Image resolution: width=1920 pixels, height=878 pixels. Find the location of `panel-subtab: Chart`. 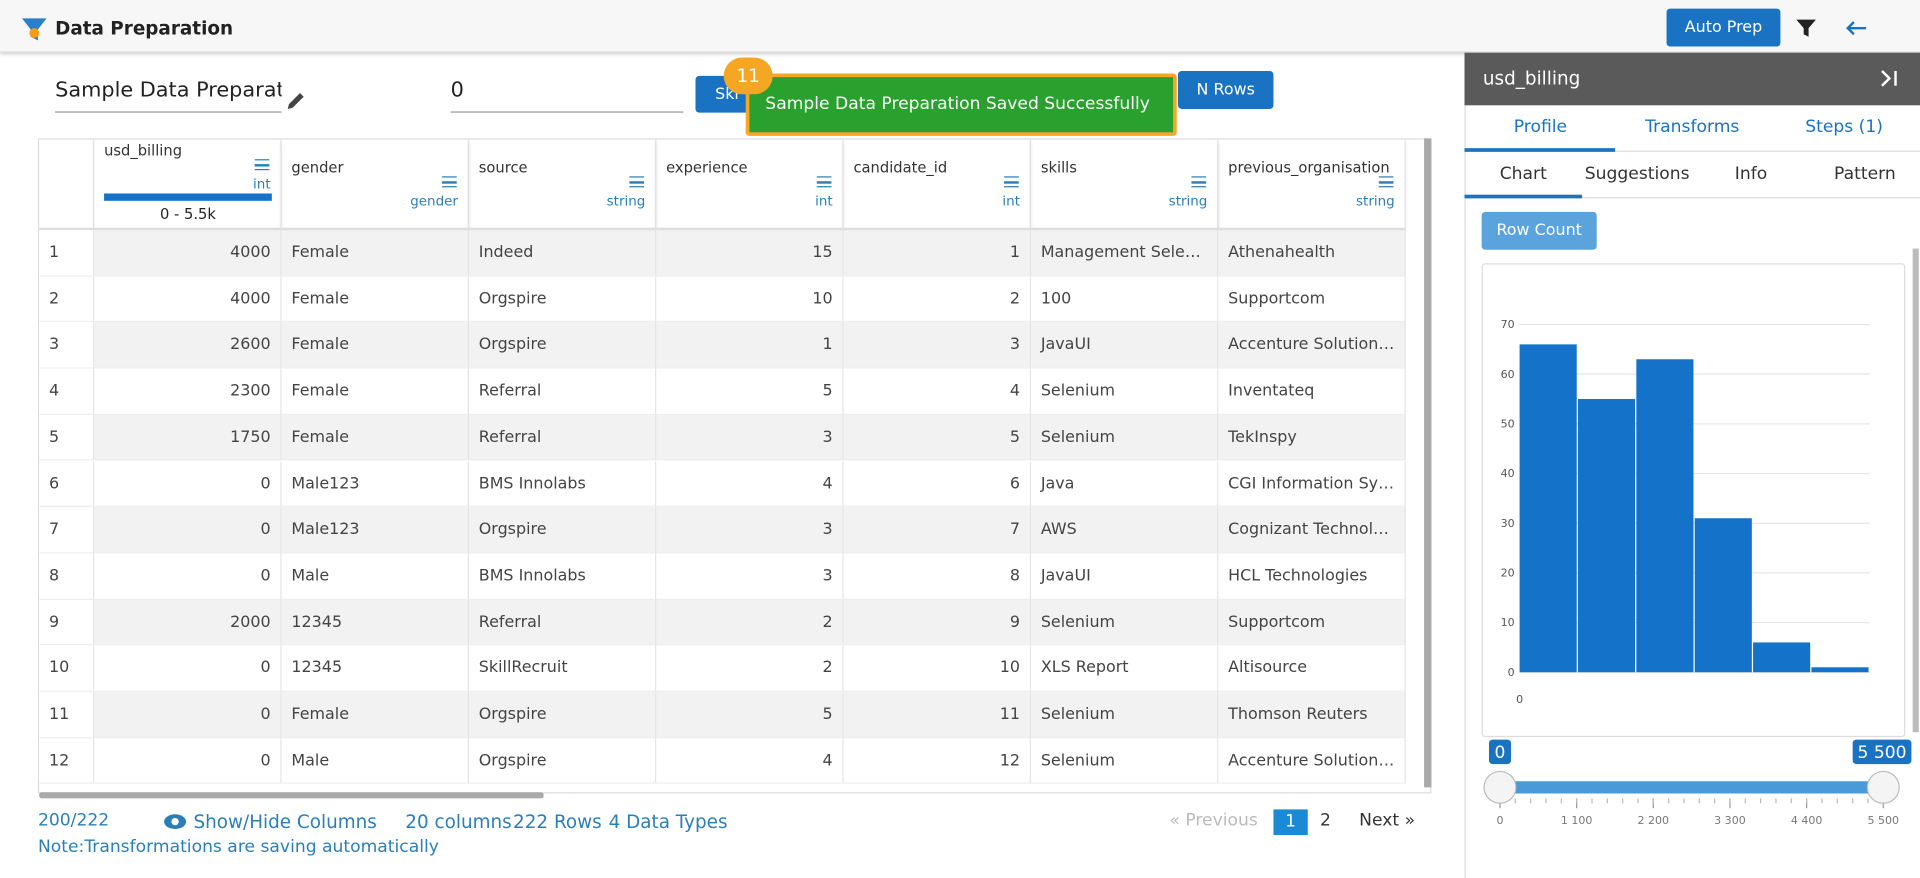

panel-subtab: Chart is located at coordinates (1523, 174).